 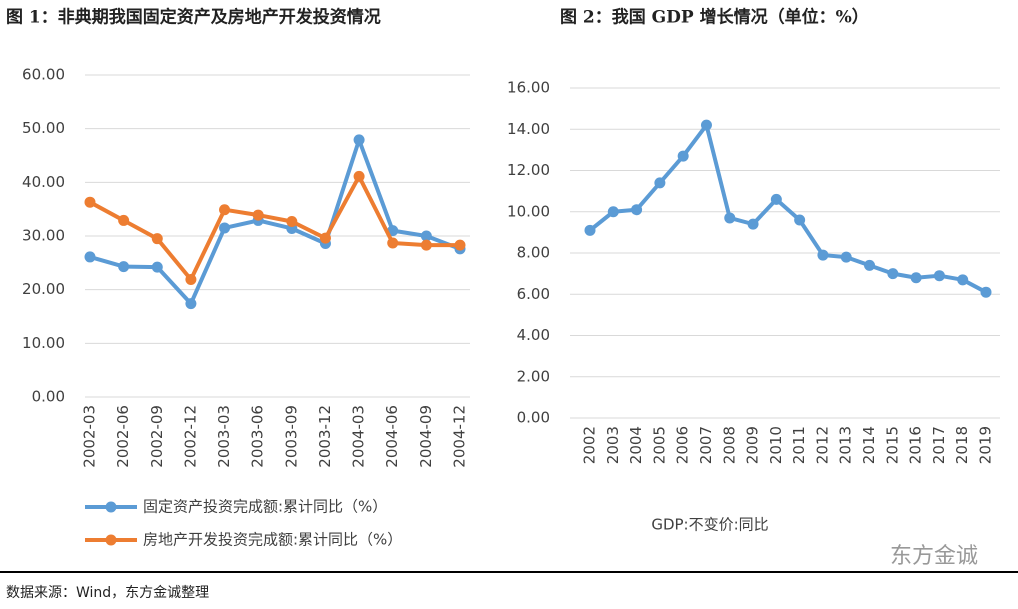 I want to click on legend-label: GDP:不变价:同比, so click(x=709, y=525).